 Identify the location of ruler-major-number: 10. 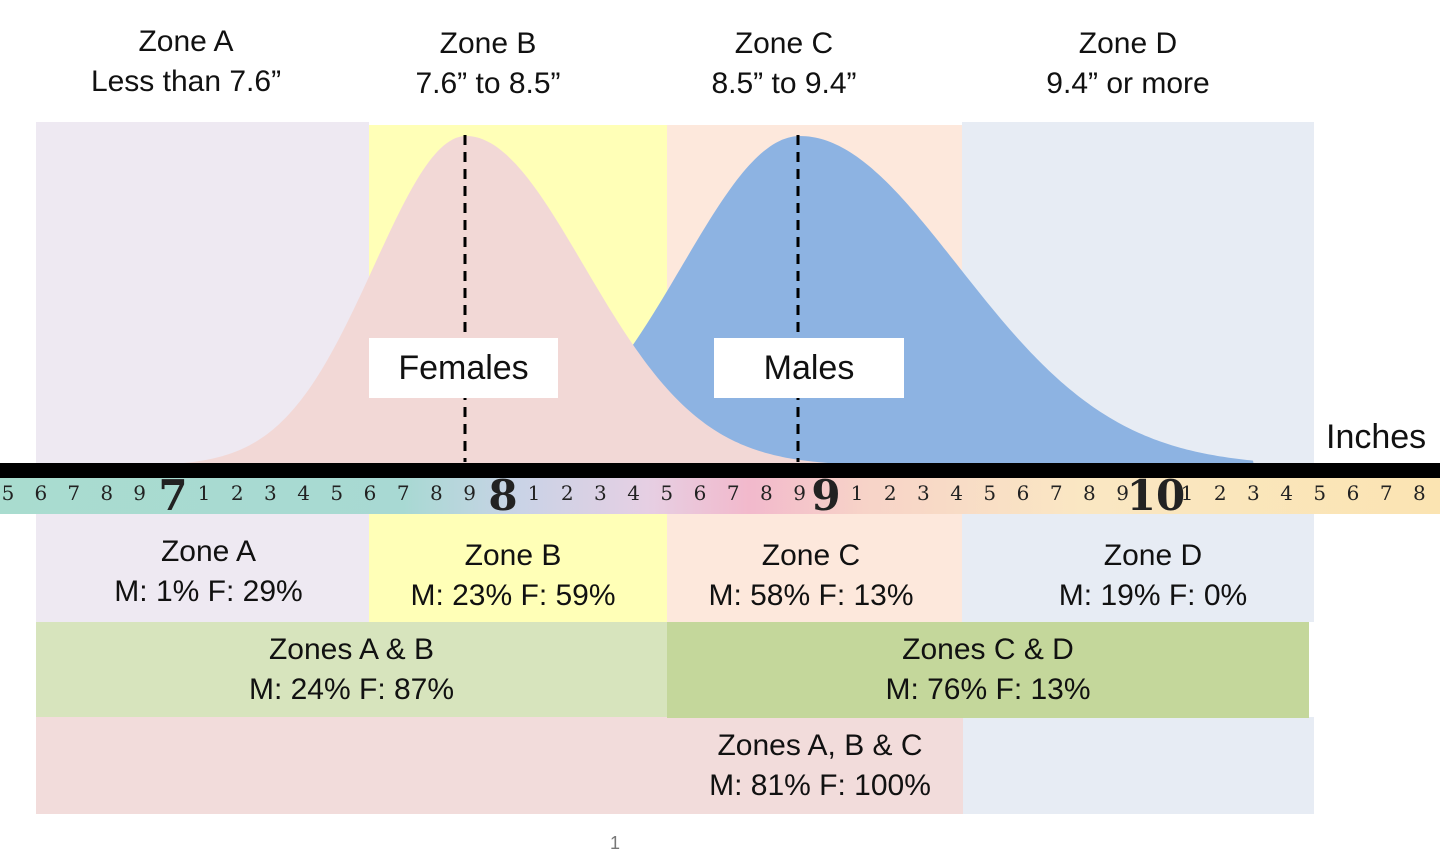
(1156, 495).